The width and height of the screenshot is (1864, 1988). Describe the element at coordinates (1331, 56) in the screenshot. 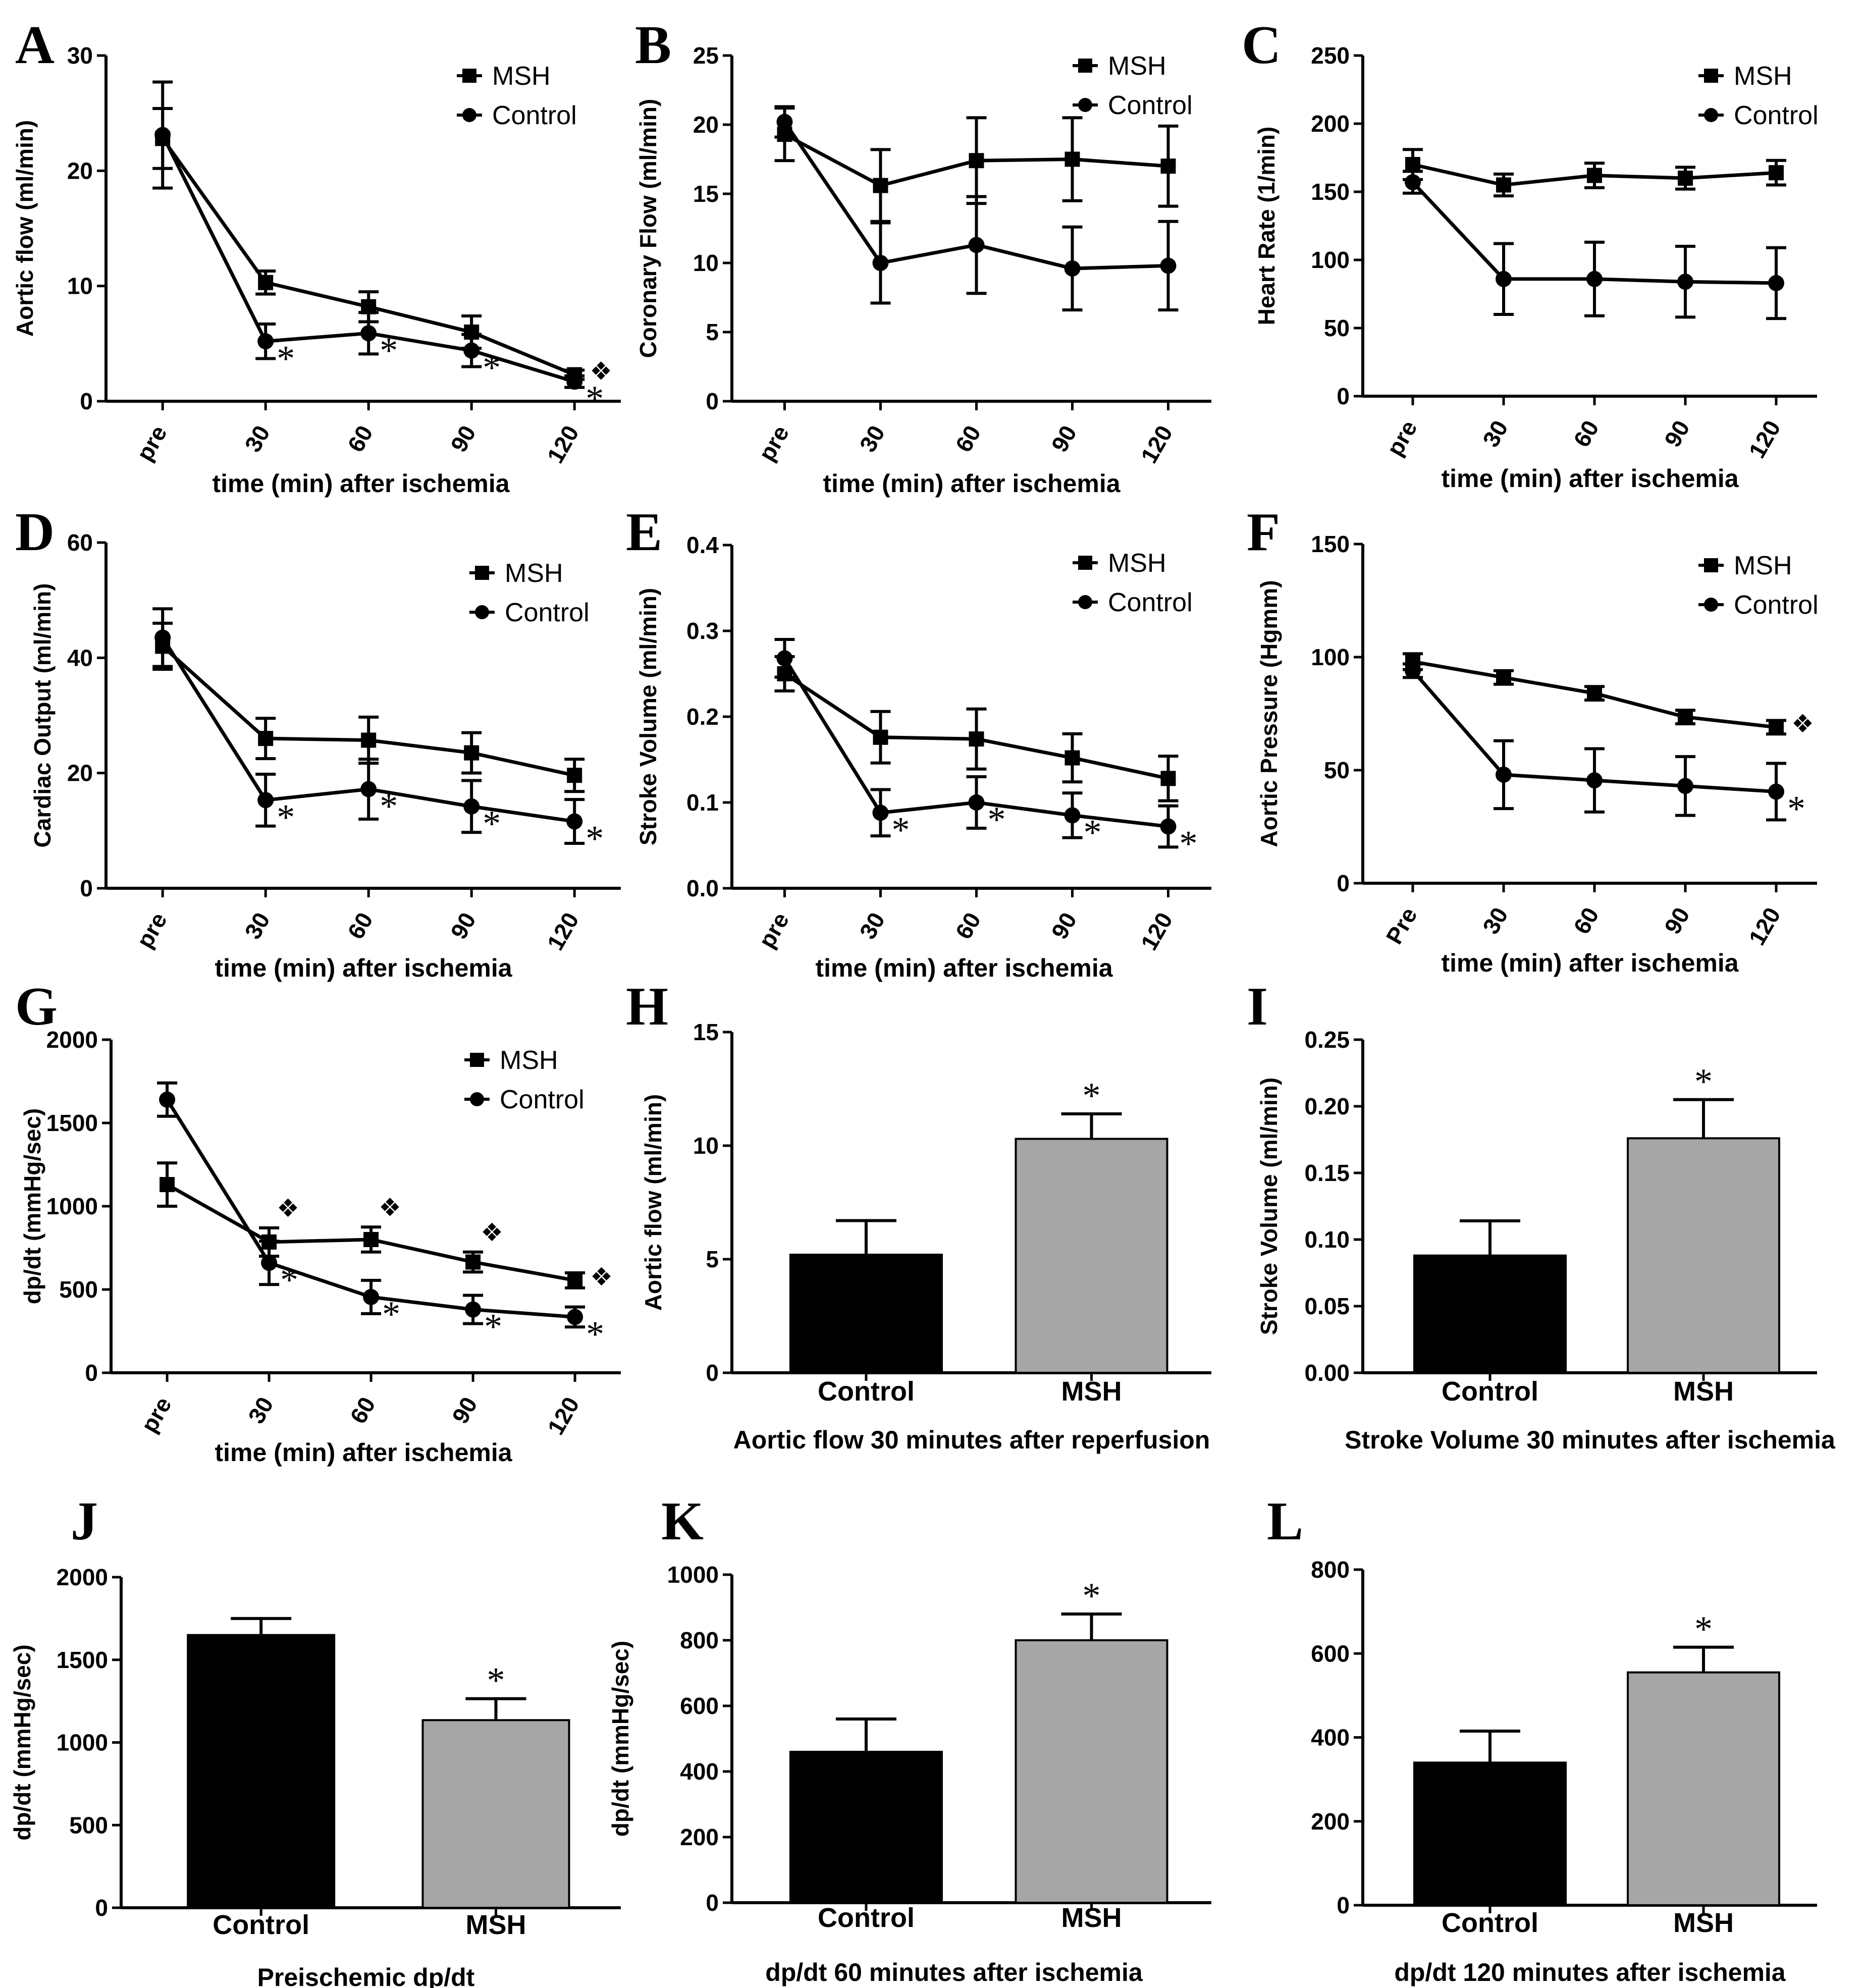

I see `y-tick-label: 250` at that location.